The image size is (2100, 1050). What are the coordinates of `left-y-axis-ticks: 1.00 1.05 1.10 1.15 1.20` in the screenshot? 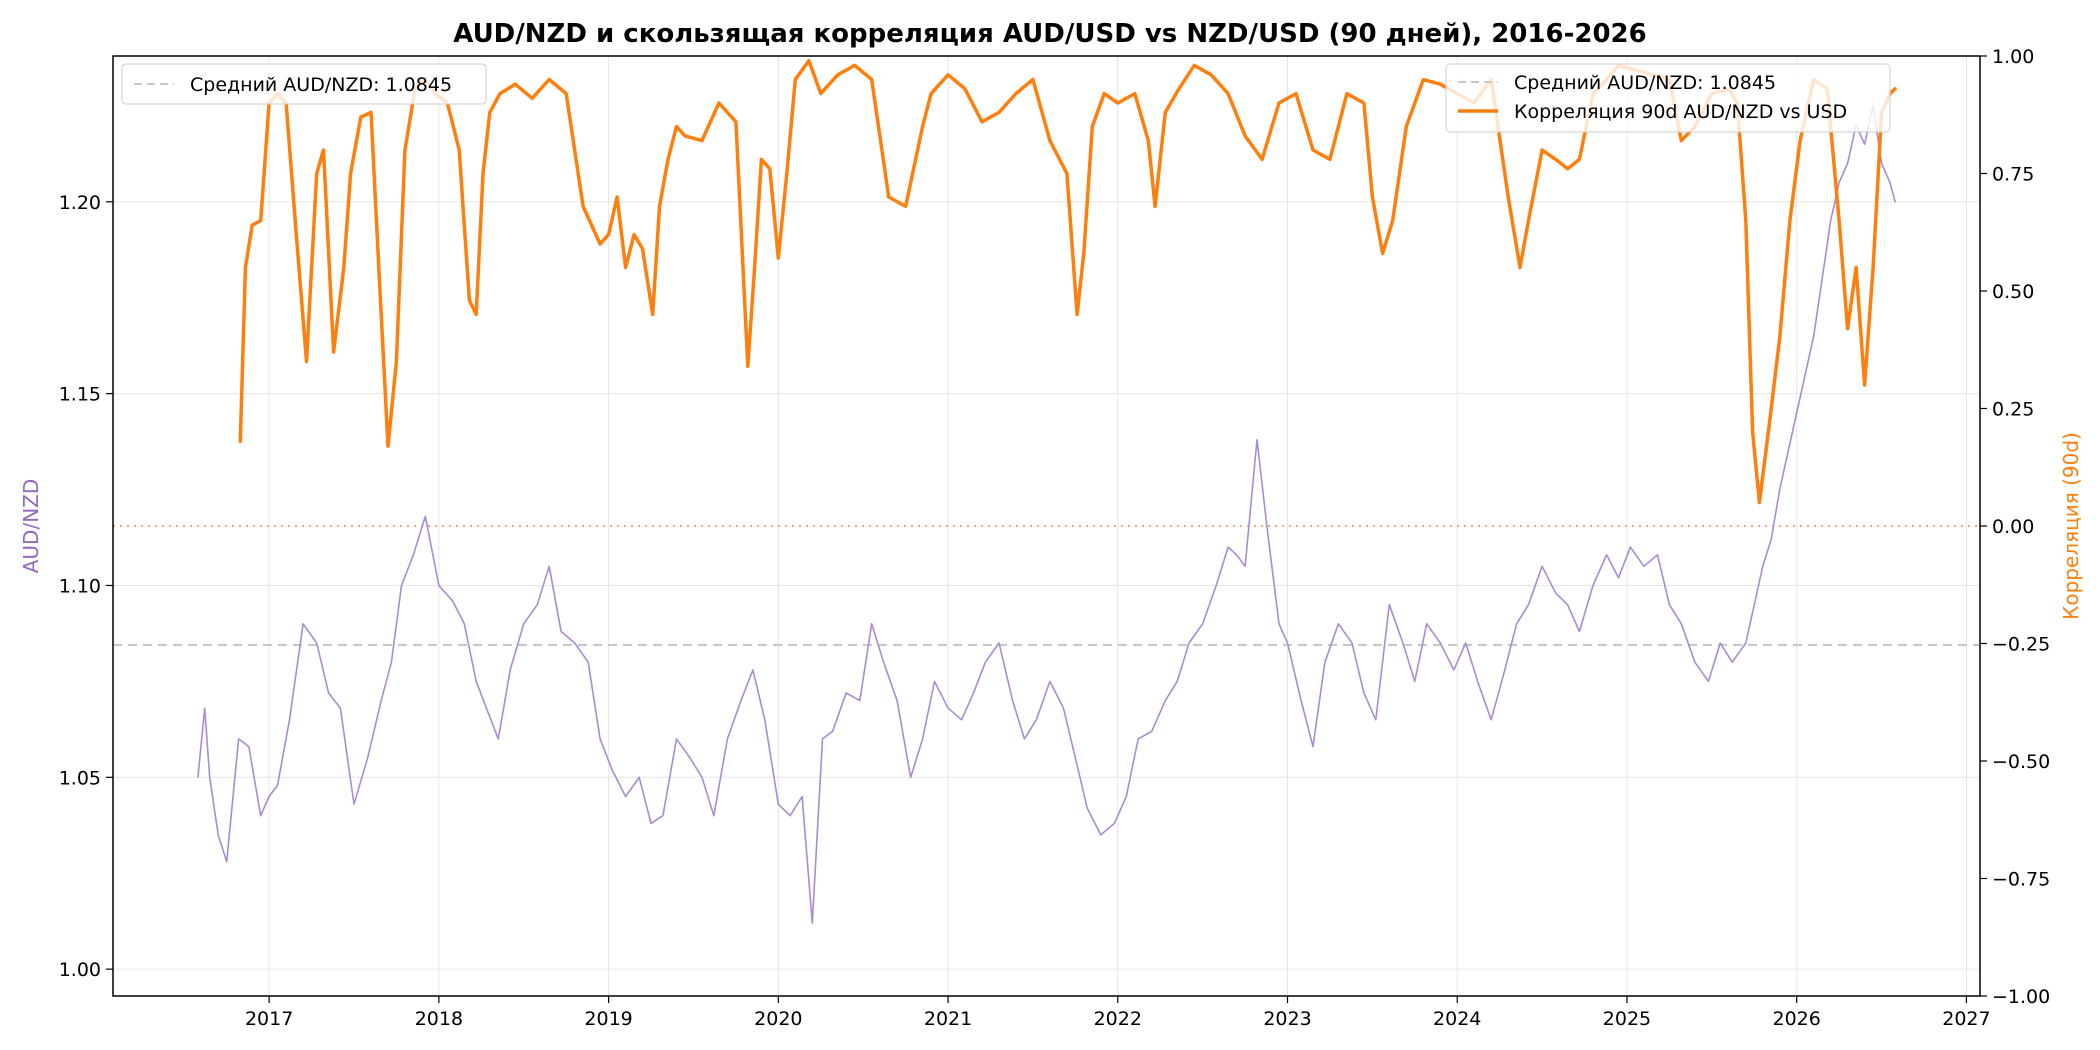 It's located at (86, 586).